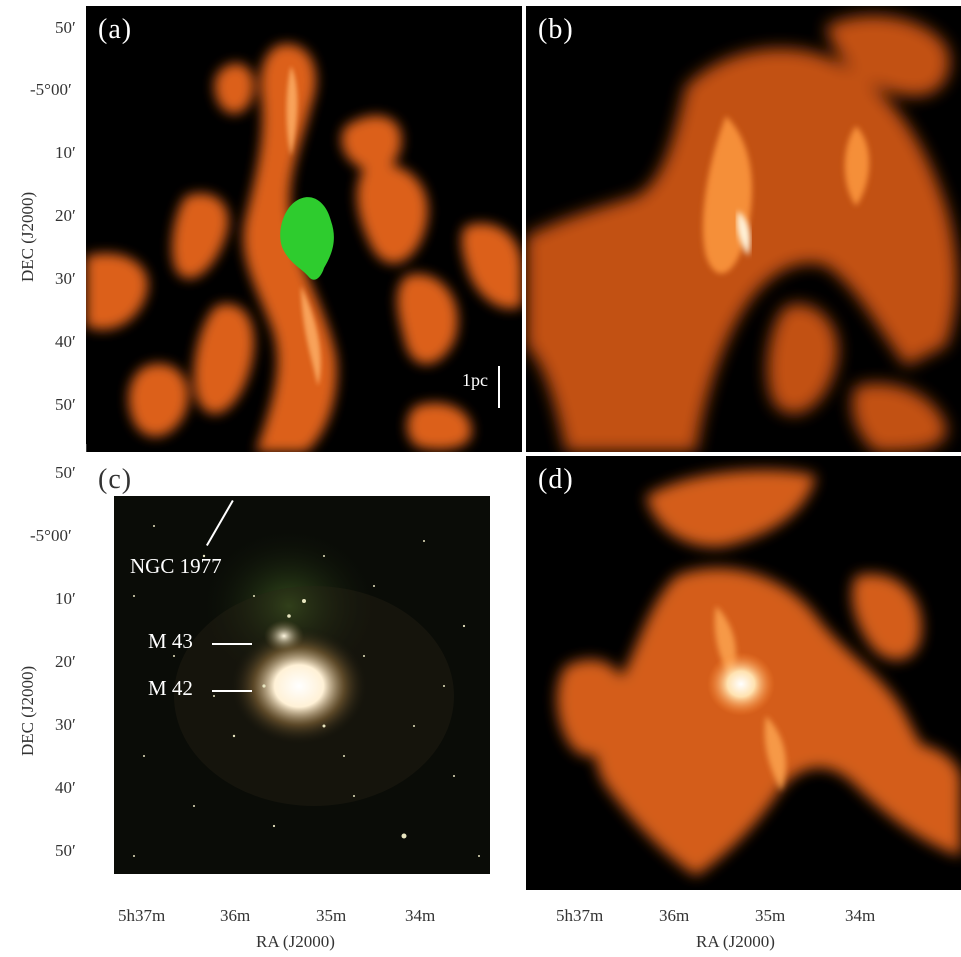 The image size is (961, 957). I want to click on scale-bar, so click(499, 387).